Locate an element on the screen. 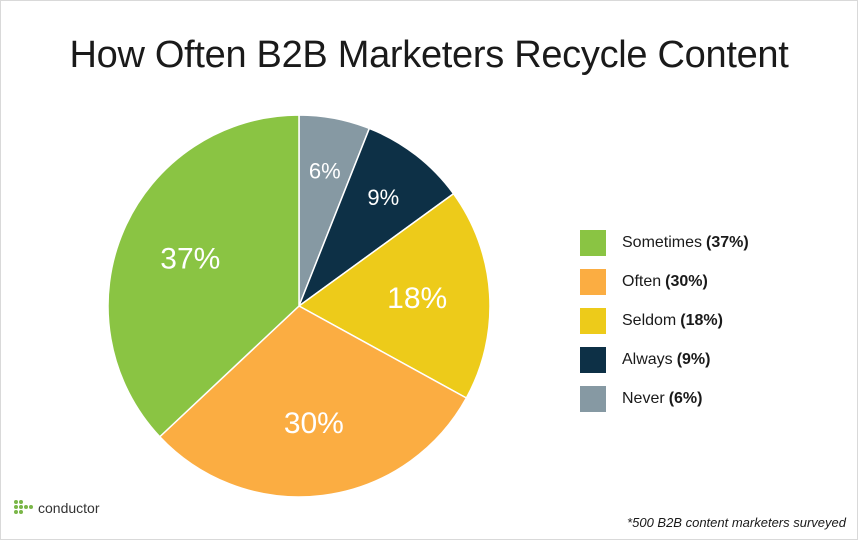 The width and height of the screenshot is (858, 540). conductor-logo: conductor is located at coordinates (56, 508).